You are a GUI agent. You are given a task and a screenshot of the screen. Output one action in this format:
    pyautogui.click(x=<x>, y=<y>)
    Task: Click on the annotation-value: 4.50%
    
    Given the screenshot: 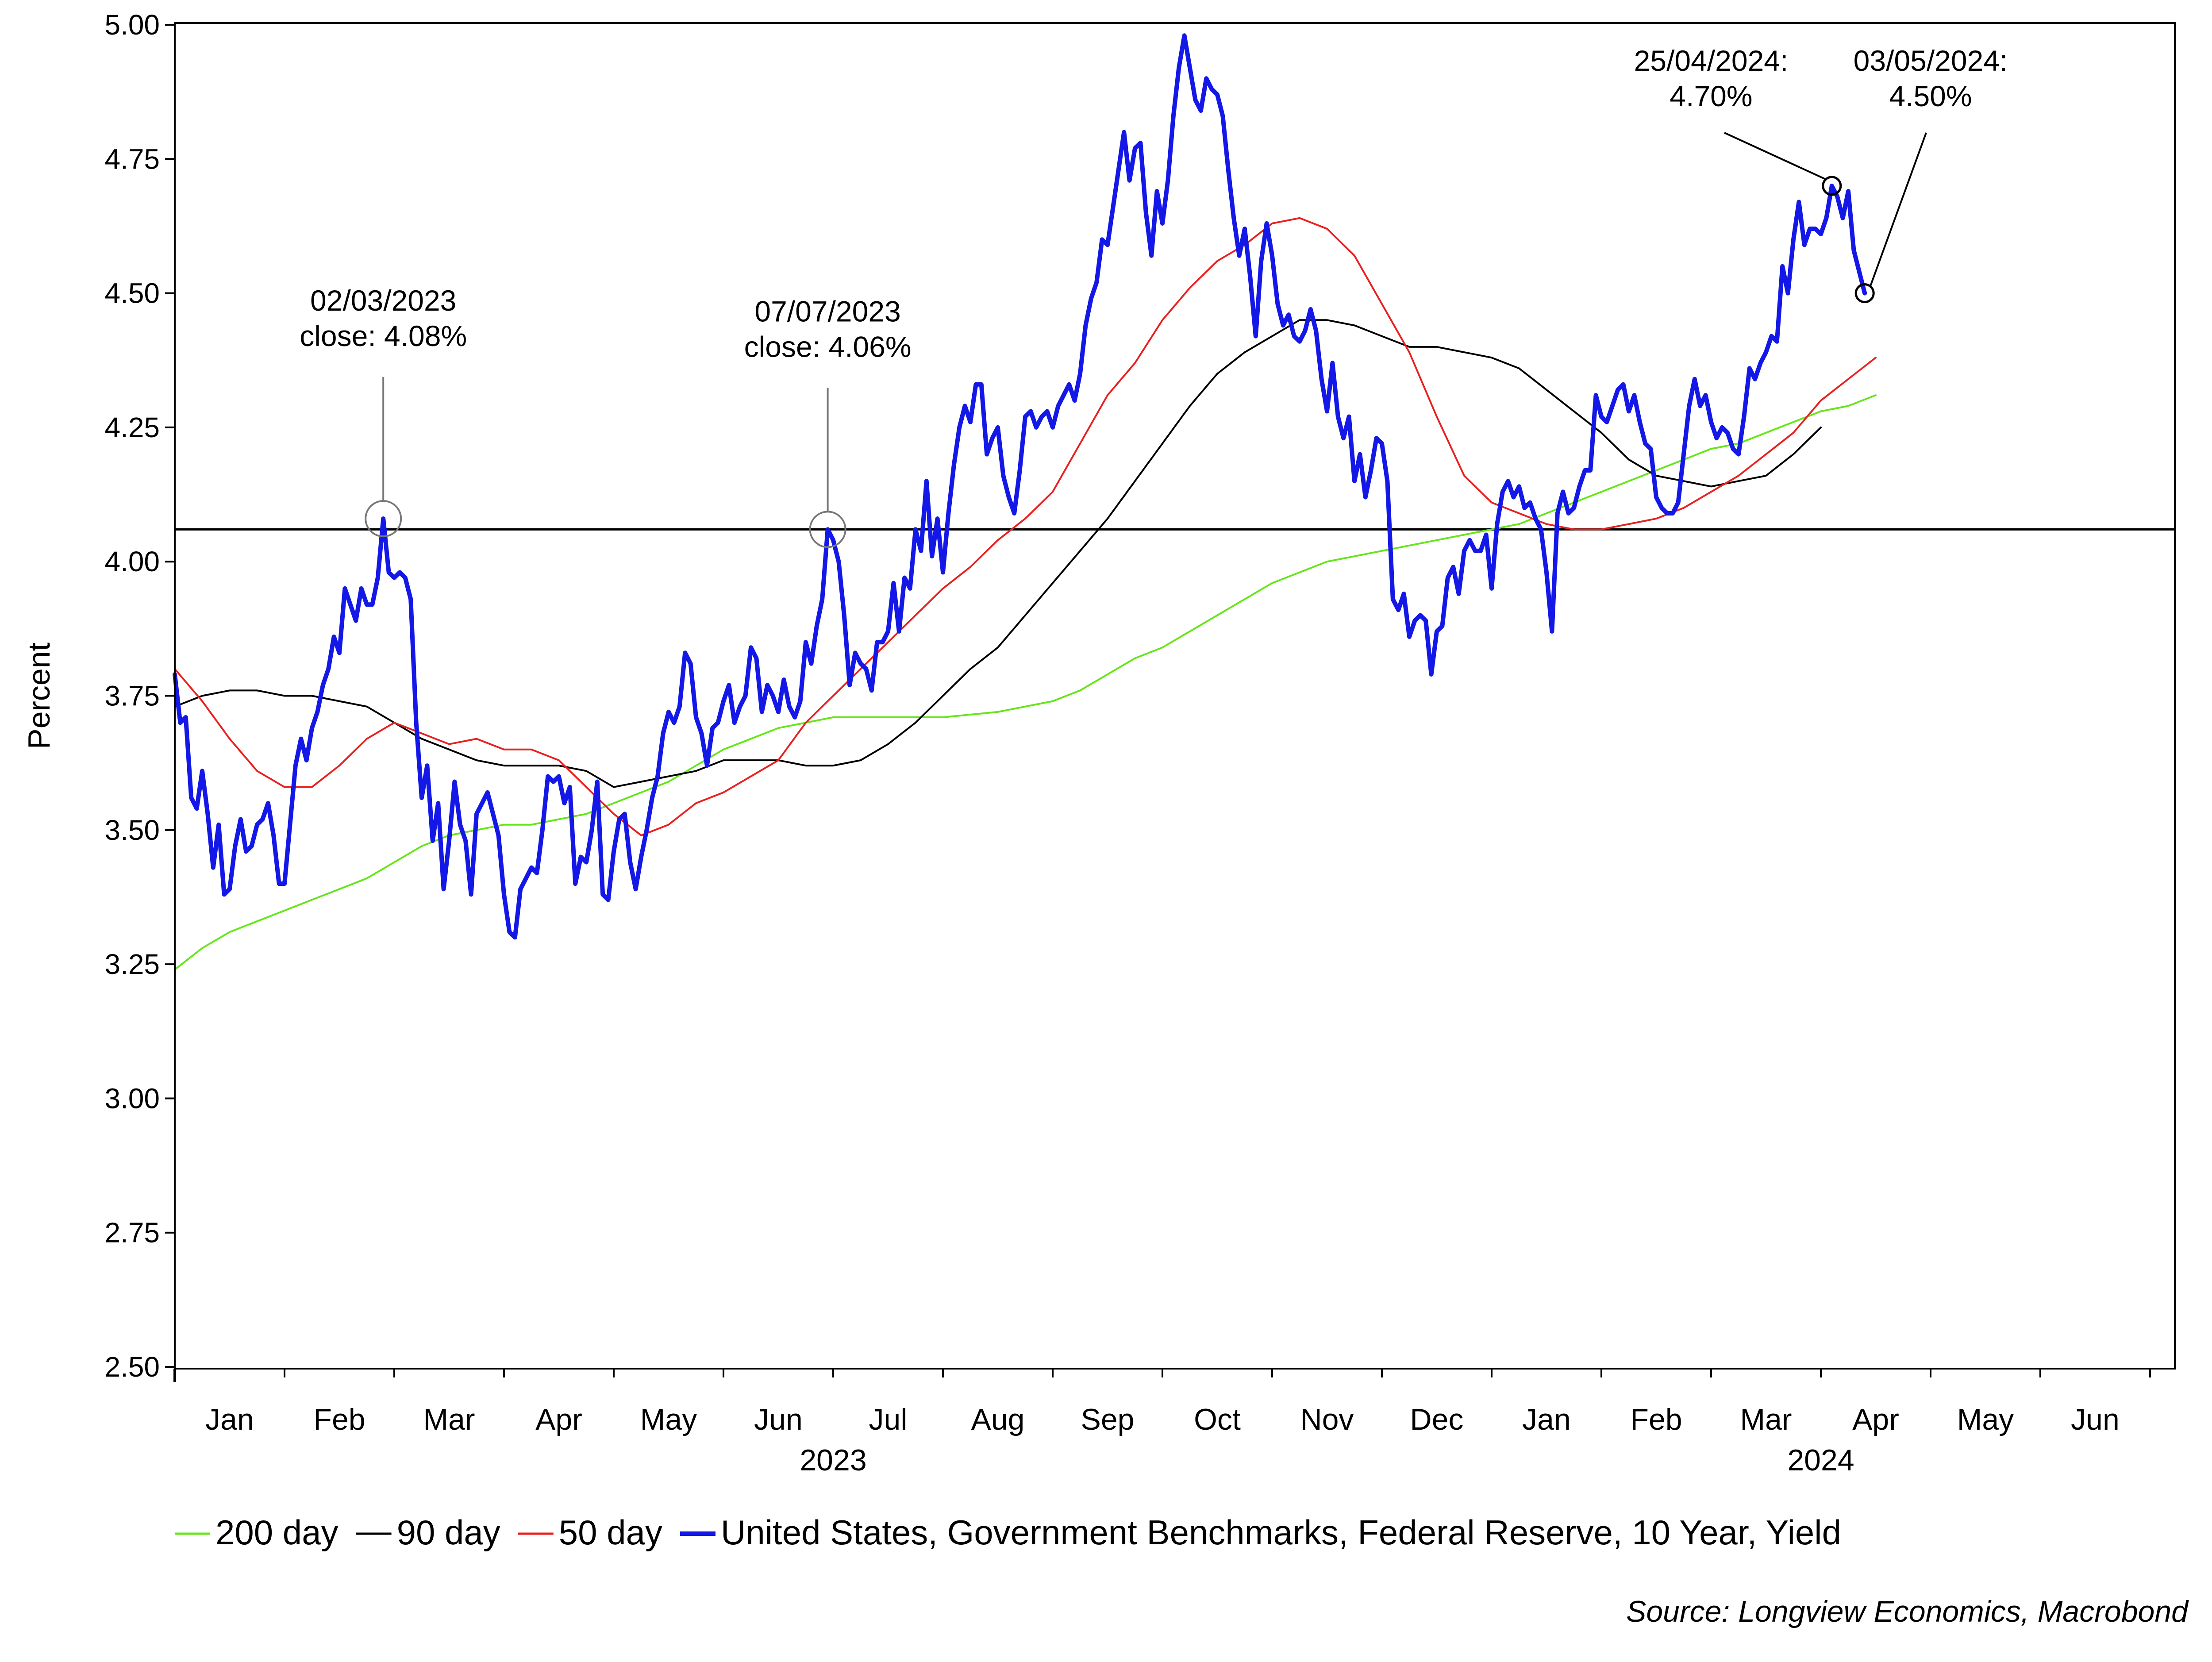 What is the action you would take?
    pyautogui.click(x=1930, y=96)
    